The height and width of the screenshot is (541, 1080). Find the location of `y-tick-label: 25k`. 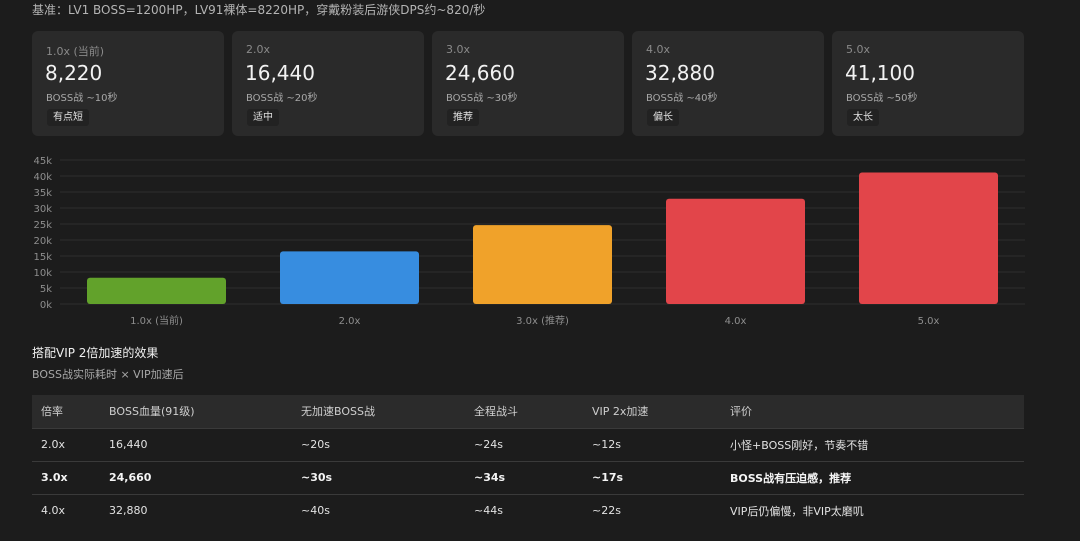

y-tick-label: 25k is located at coordinates (42, 225).